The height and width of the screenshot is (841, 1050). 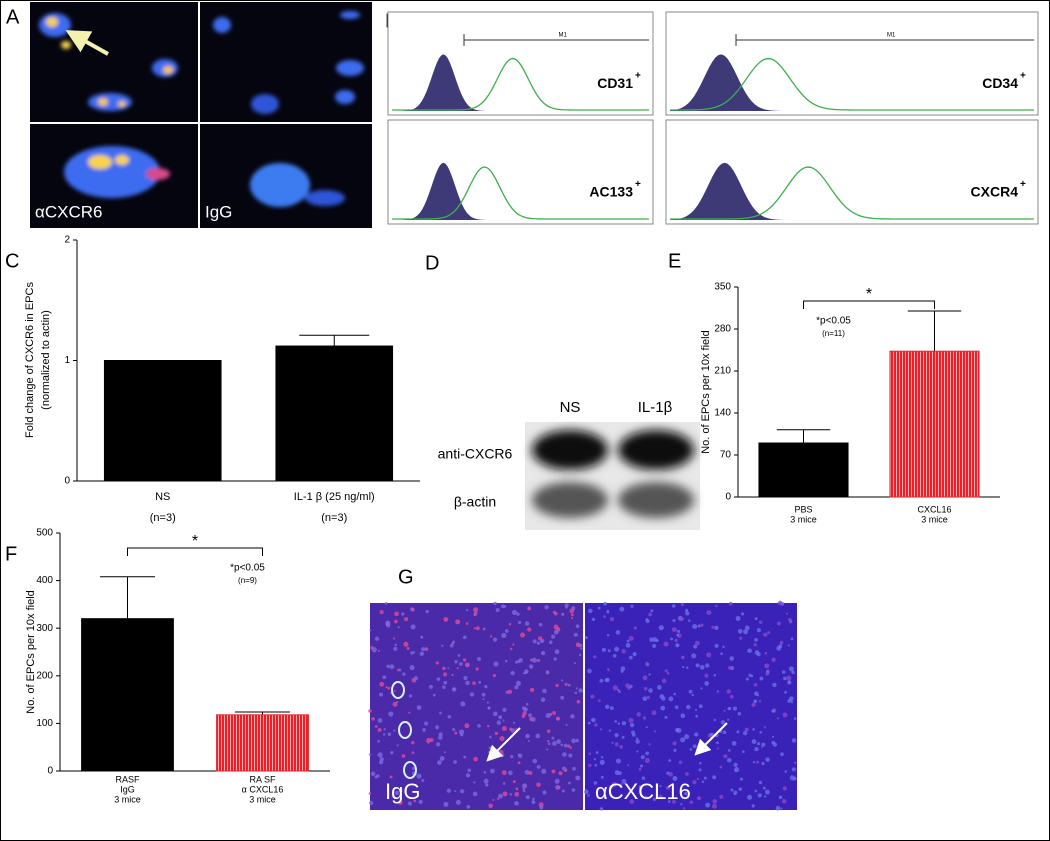 What do you see at coordinates (563, 36) in the screenshot?
I see `gate-label: M1` at bounding box center [563, 36].